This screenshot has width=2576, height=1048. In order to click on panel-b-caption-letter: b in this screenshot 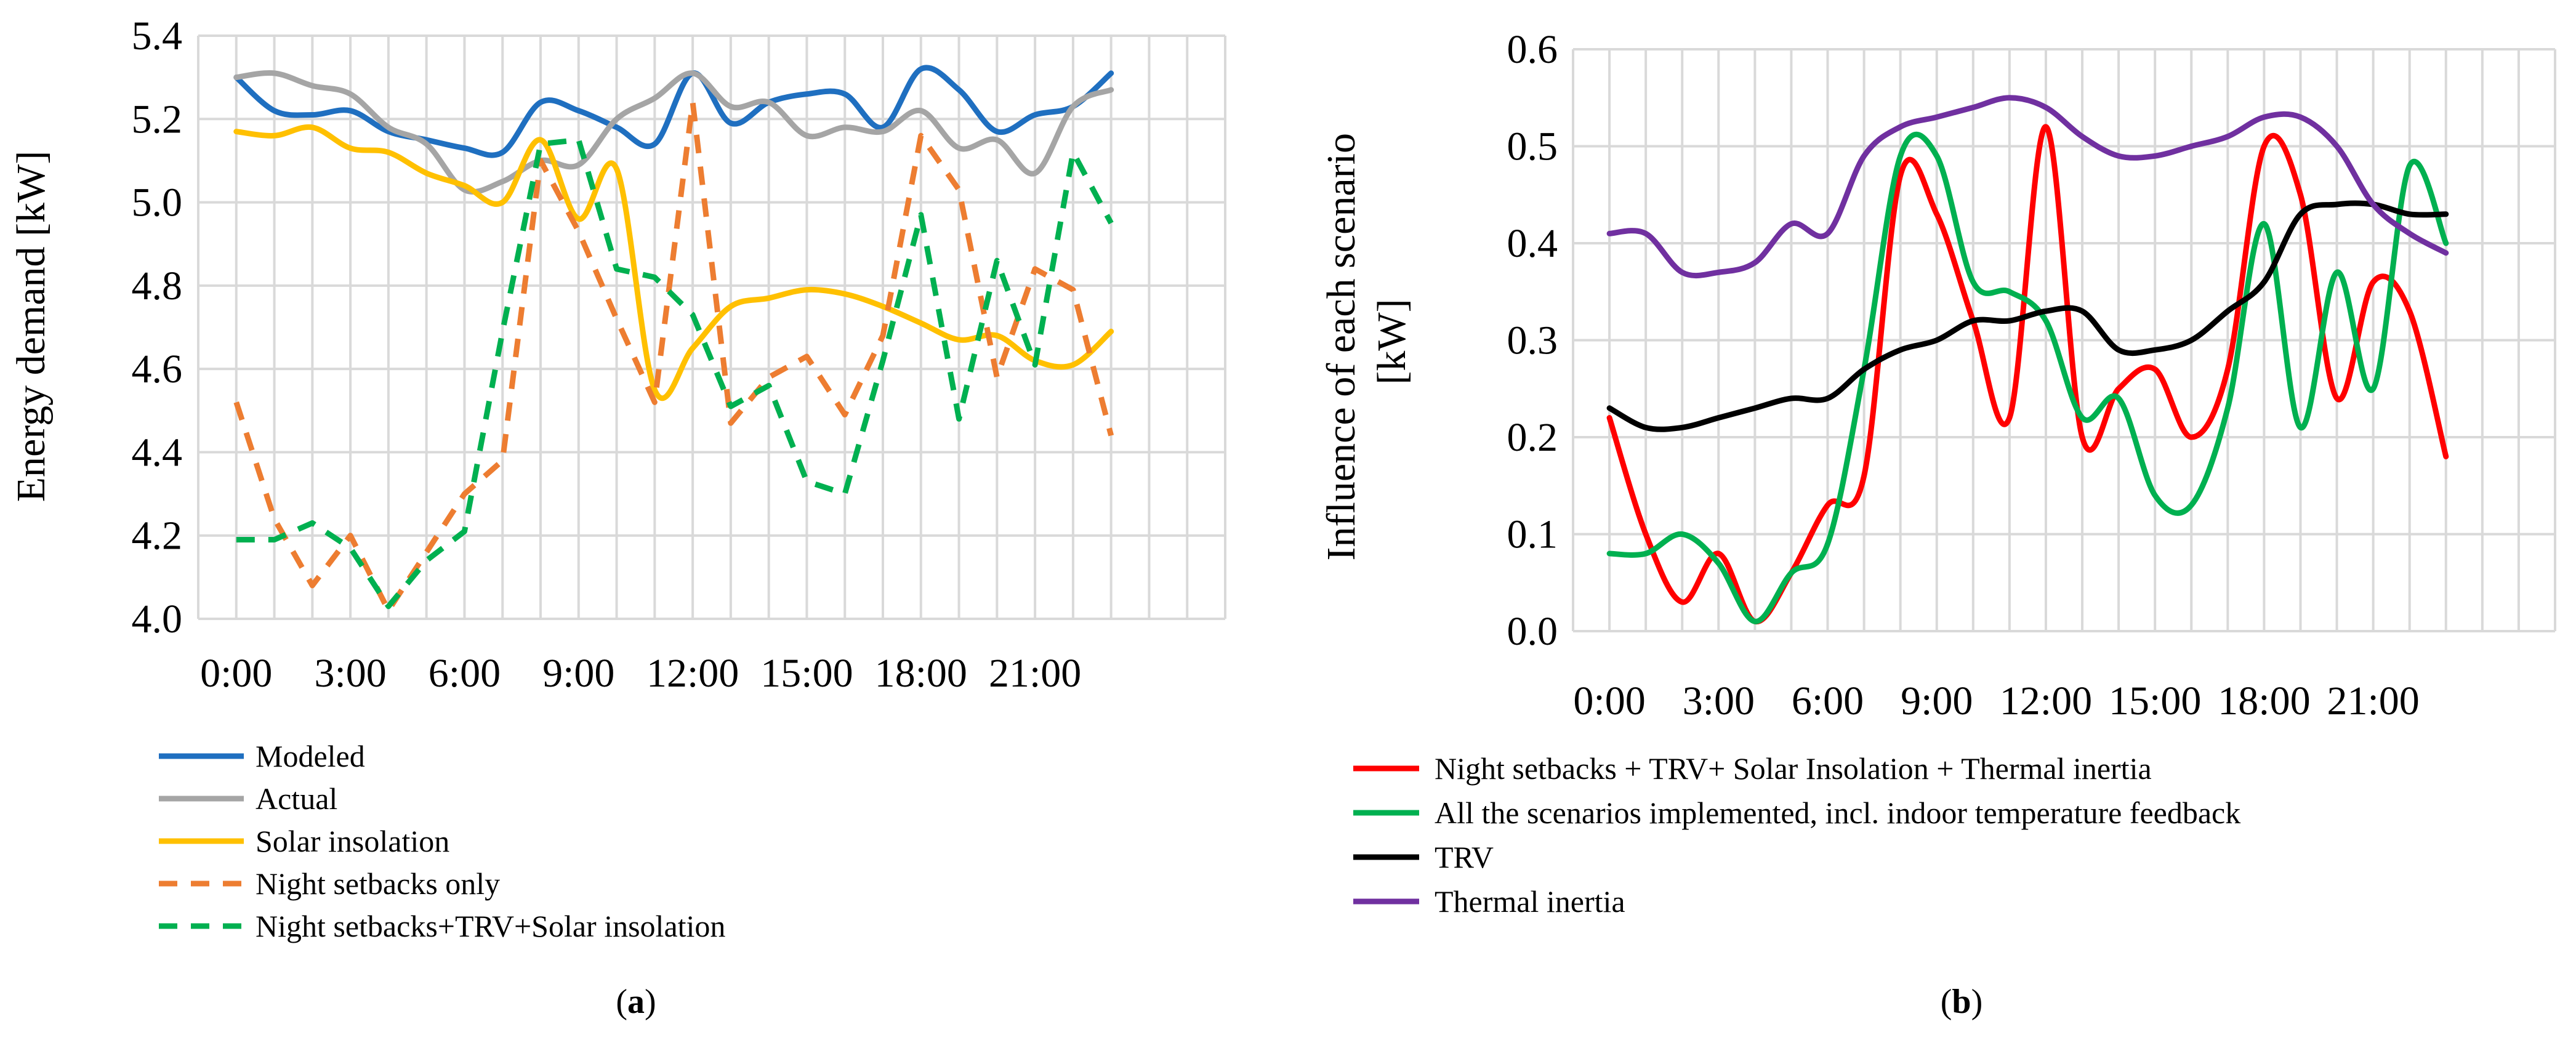, I will do `click(1961, 1002)`.